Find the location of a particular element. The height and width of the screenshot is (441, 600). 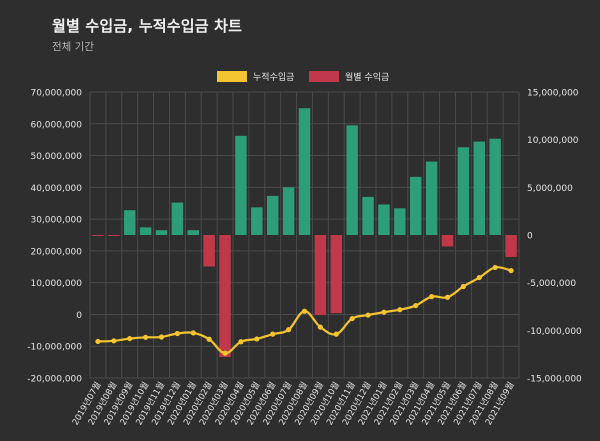

legend-swatch-cumulative is located at coordinates (232, 76).